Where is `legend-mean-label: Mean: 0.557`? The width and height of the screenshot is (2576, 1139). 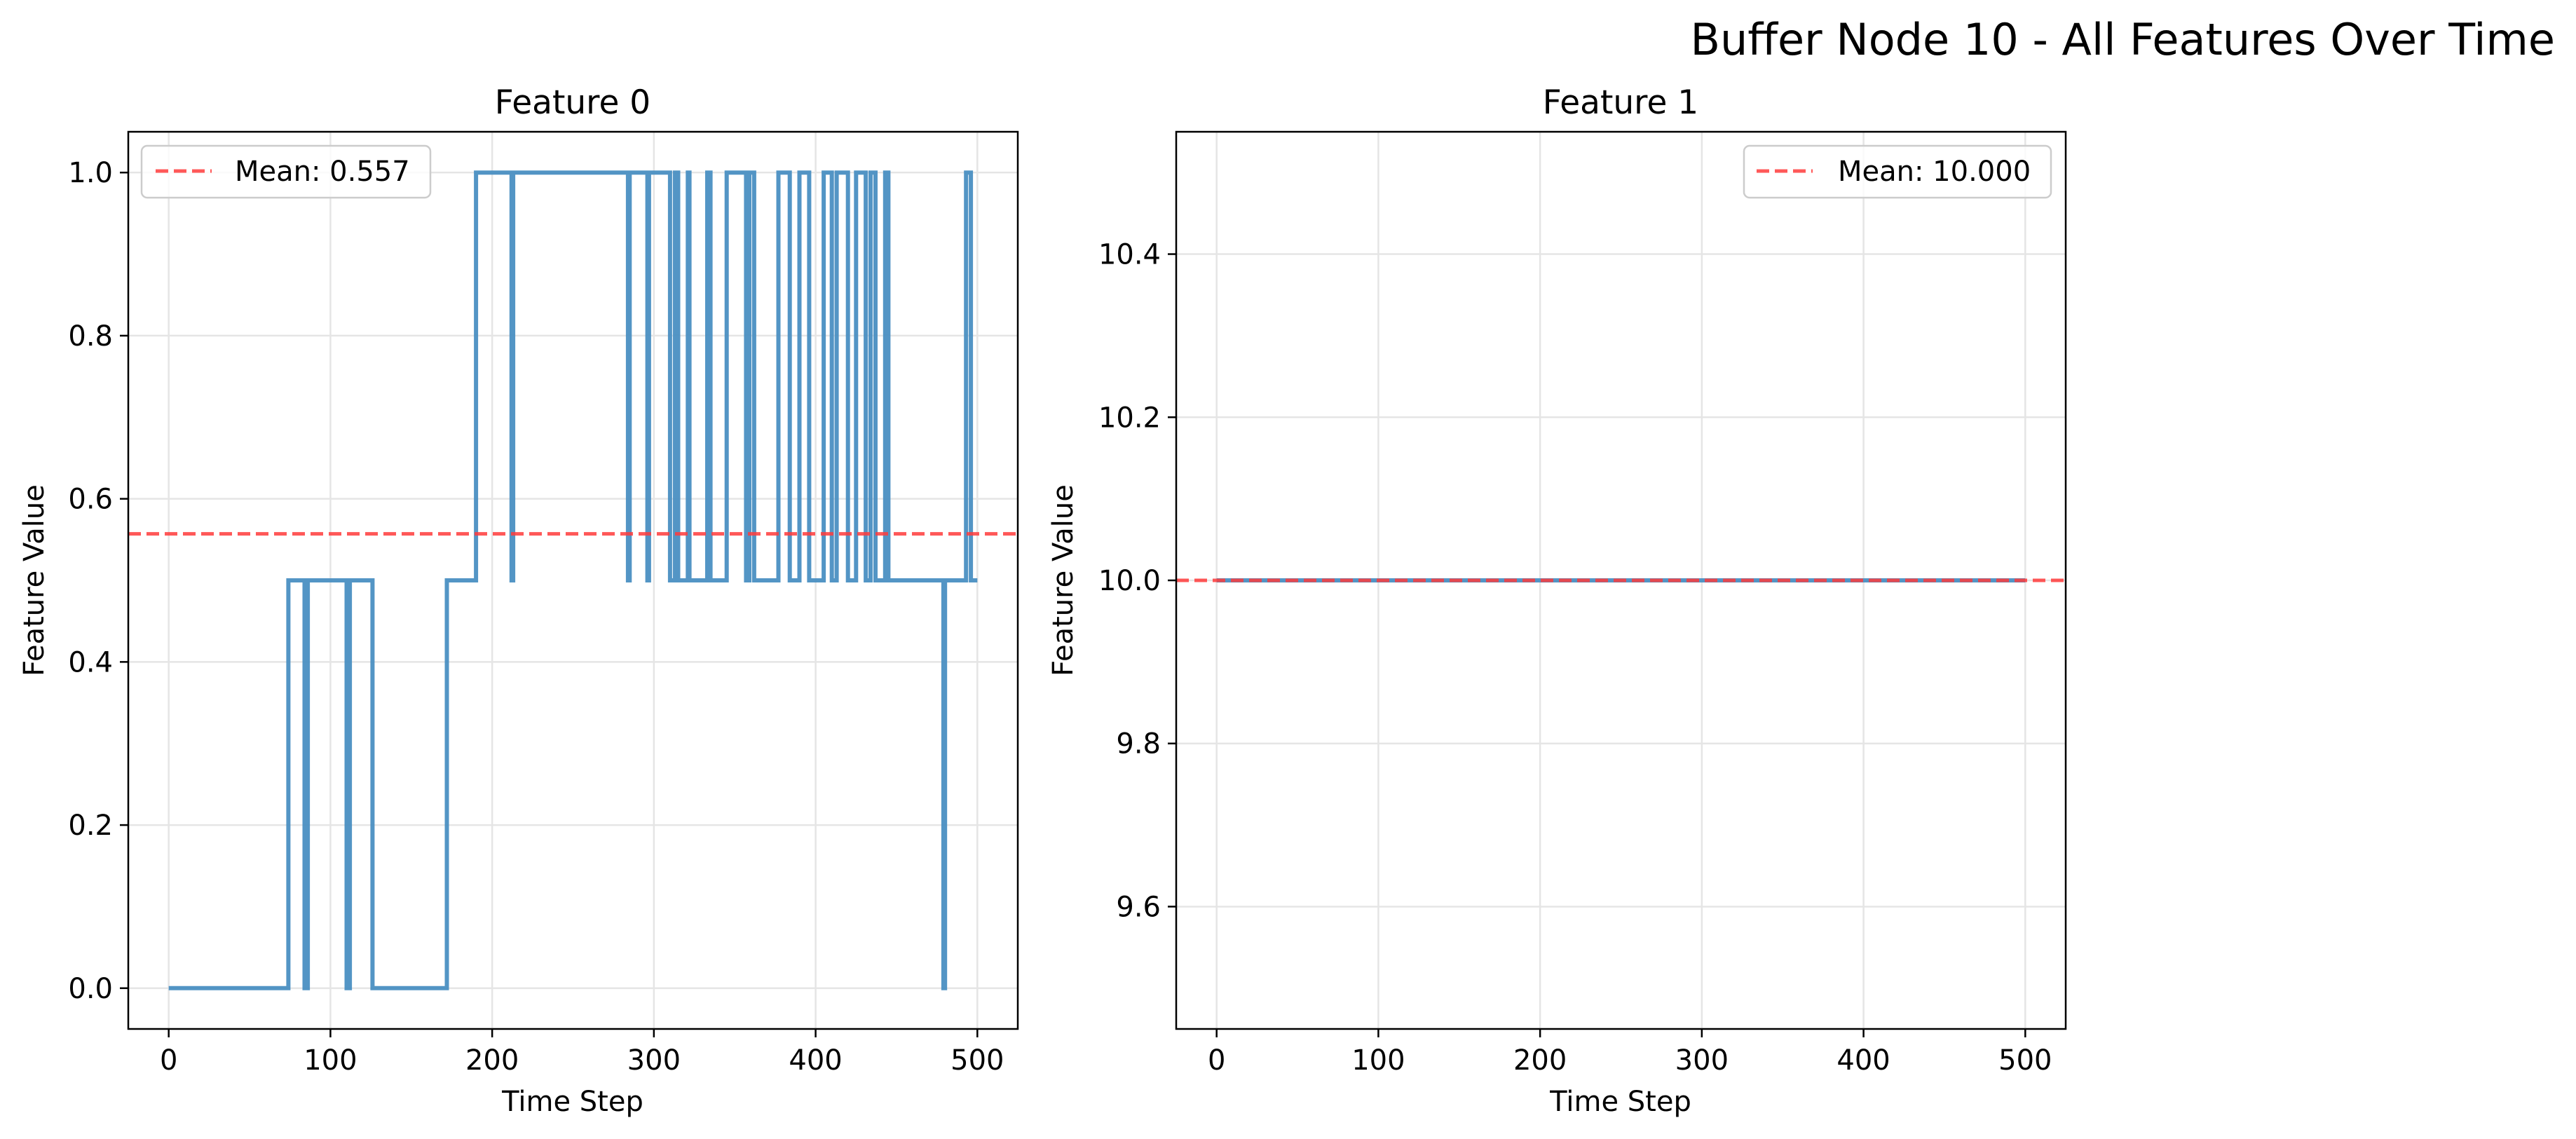
legend-mean-label: Mean: 0.557 is located at coordinates (322, 172).